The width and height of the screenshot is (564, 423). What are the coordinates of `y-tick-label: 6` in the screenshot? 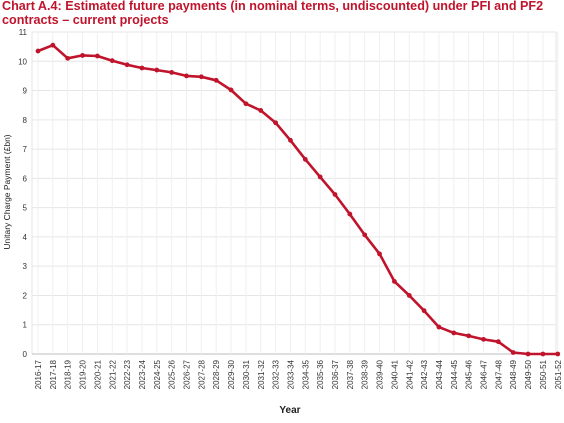 It's located at (25, 178).